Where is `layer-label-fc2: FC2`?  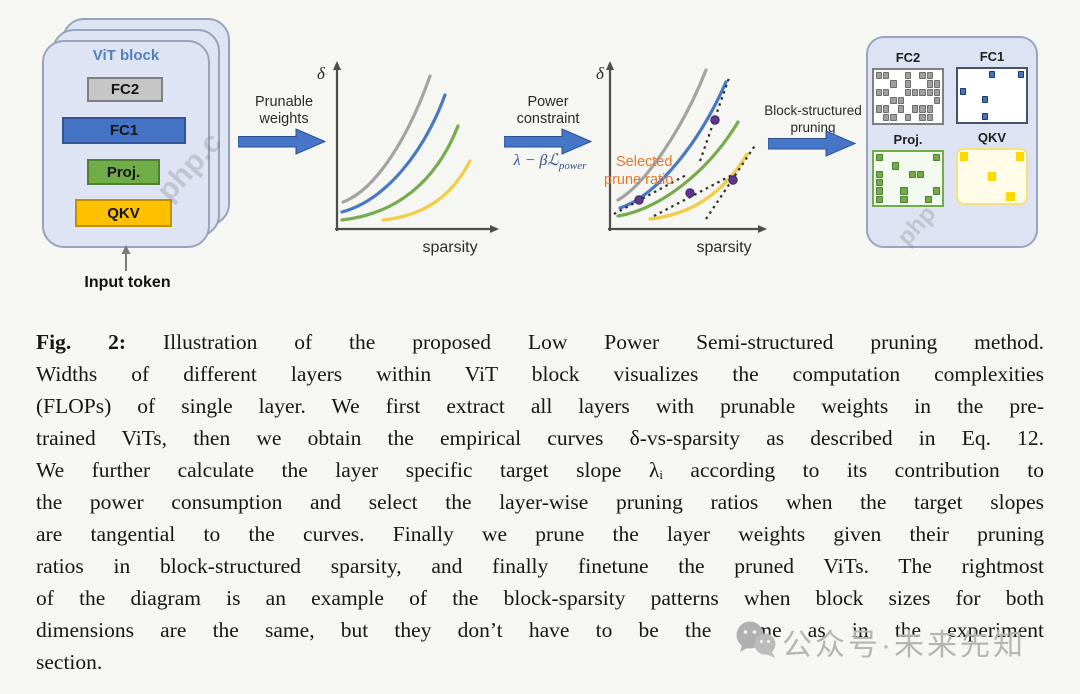 layer-label-fc2: FC2 is located at coordinates (125, 89).